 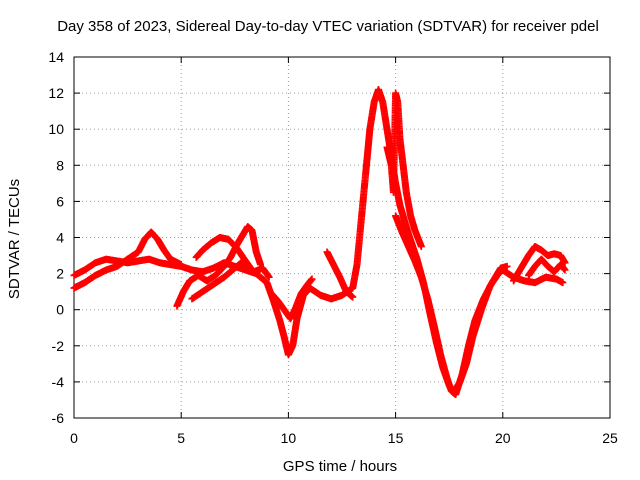 I want to click on x-tick-label: 15, so click(x=396, y=438).